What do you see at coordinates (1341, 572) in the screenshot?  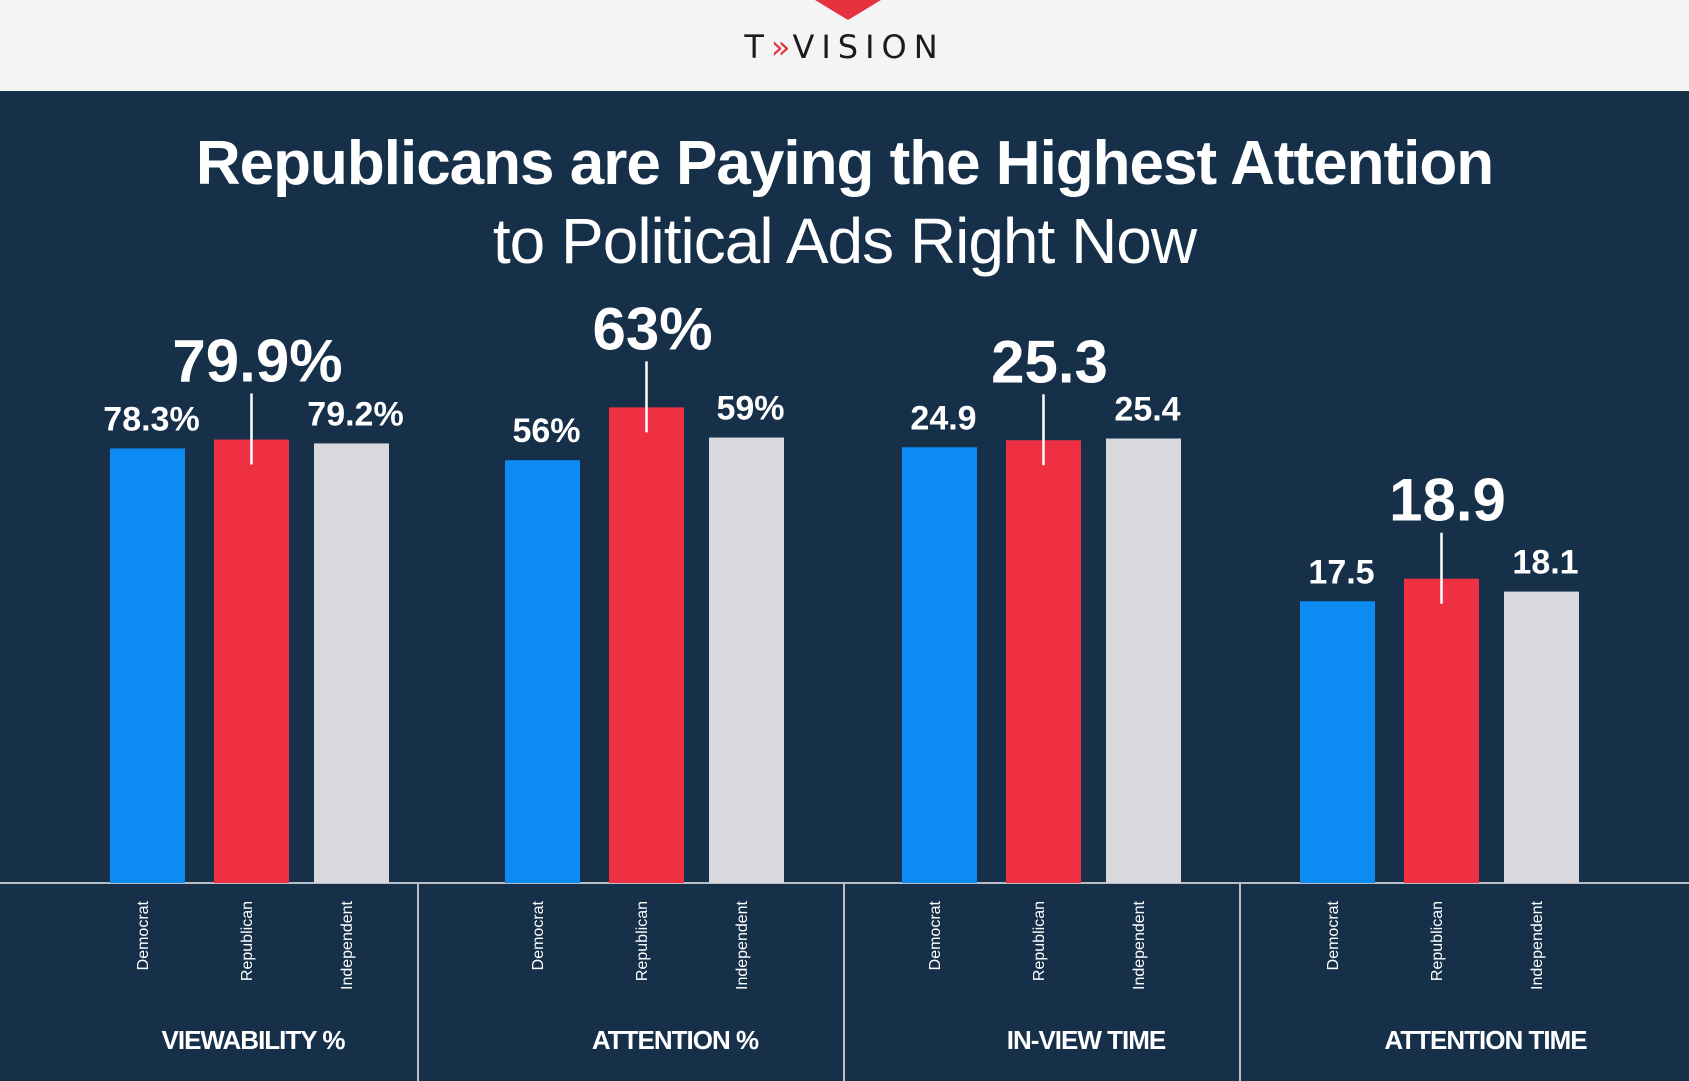 I see `value-label-attention-time-democrat: 17.5` at bounding box center [1341, 572].